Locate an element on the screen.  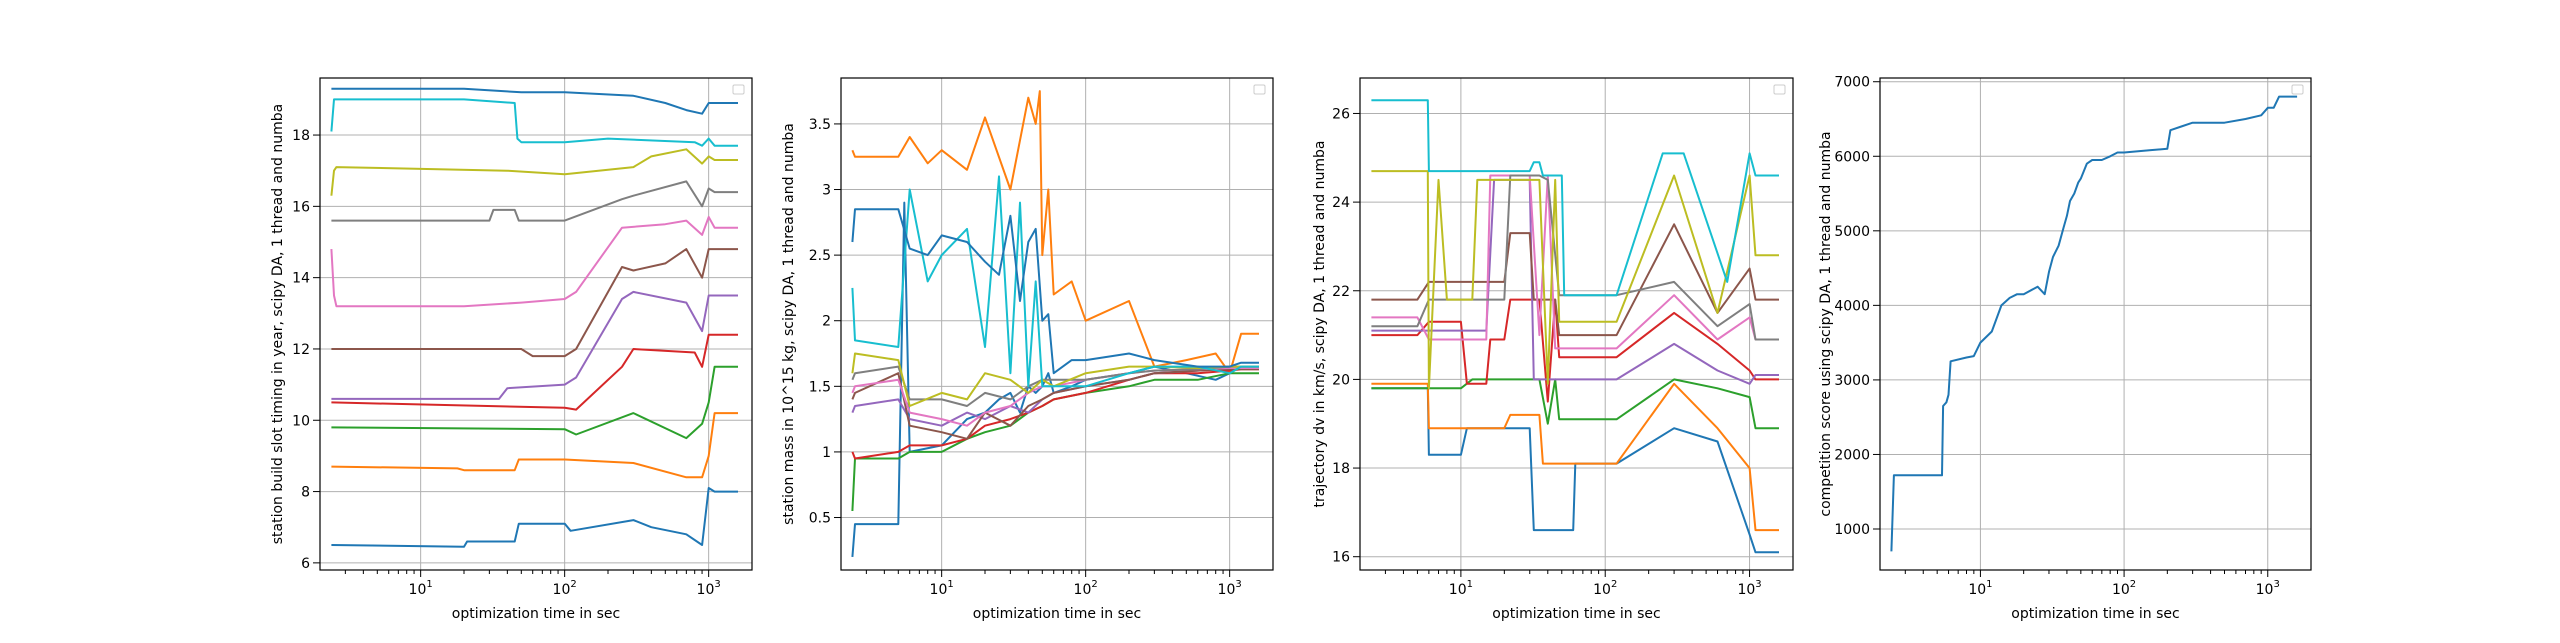
y-tick-label: 1 is located at coordinates (826, 453).